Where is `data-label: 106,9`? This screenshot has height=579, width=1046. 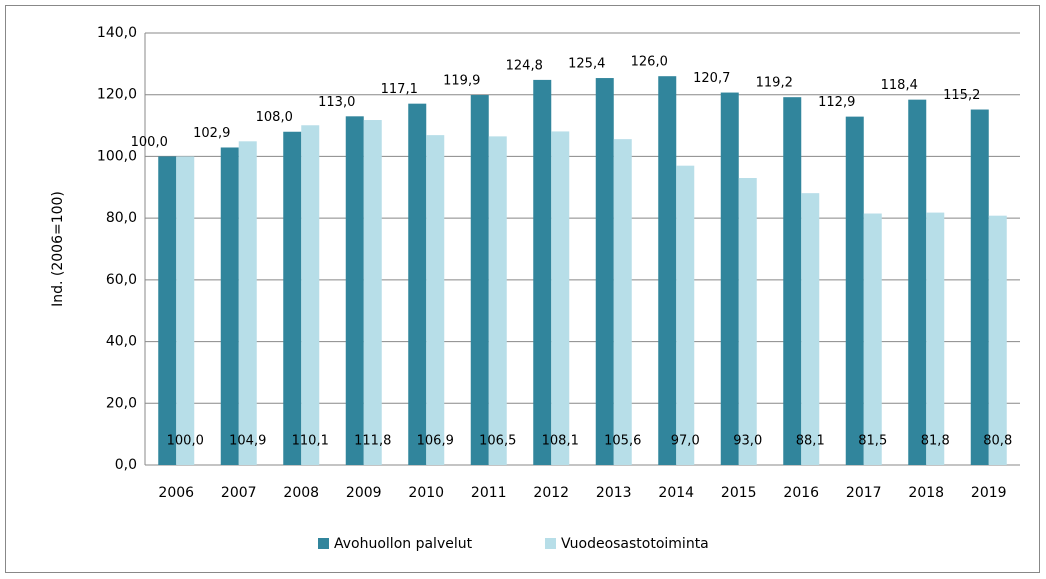 data-label: 106,9 is located at coordinates (435, 441).